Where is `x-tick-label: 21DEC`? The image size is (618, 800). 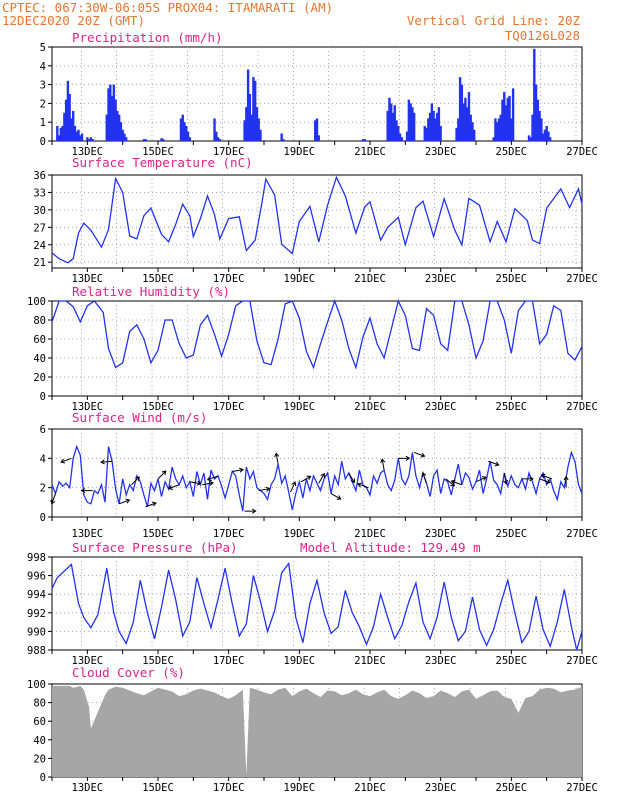 x-tick-label: 21DEC is located at coordinates (370, 661).